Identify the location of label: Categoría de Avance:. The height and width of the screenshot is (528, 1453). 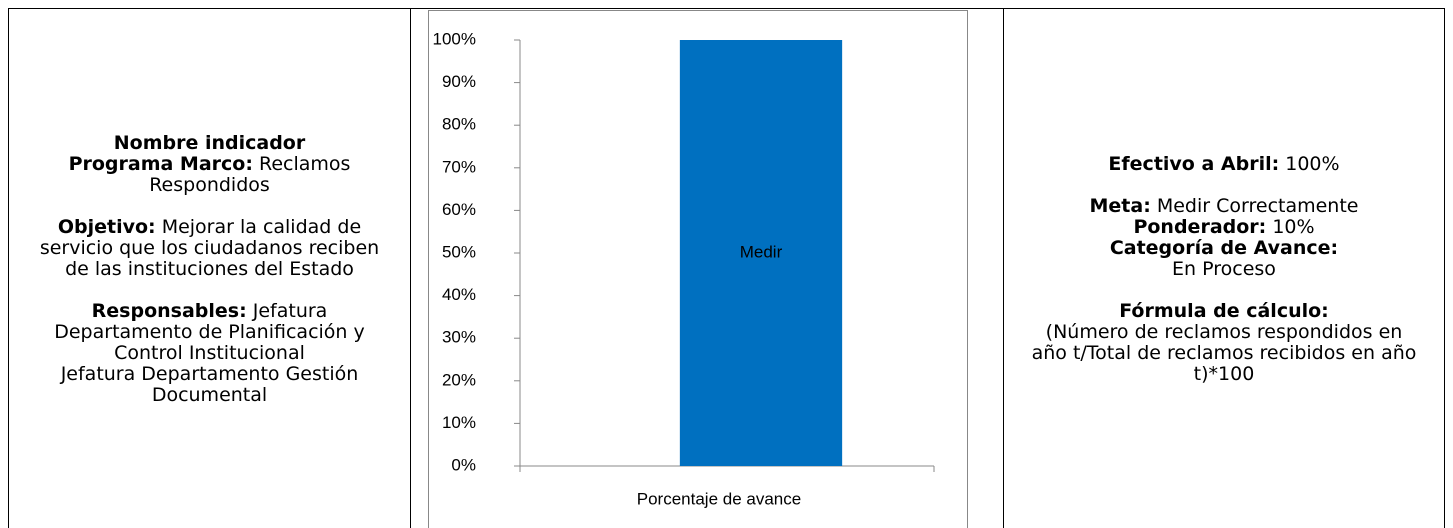
(1224, 248).